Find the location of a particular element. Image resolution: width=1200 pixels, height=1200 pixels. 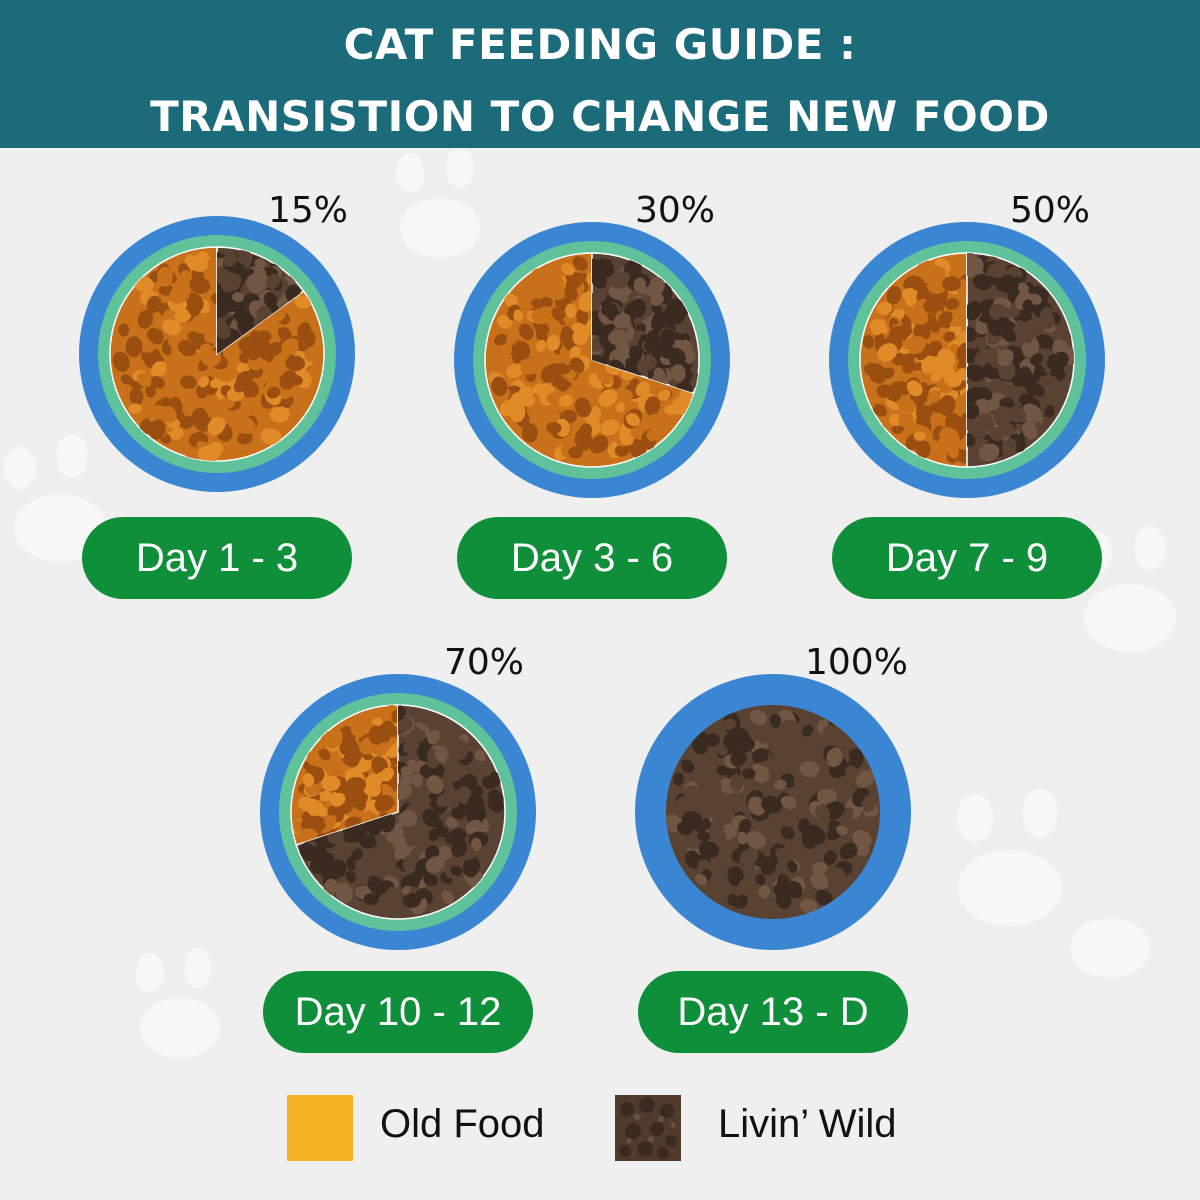

percent-label: 70% is located at coordinates (484, 662).